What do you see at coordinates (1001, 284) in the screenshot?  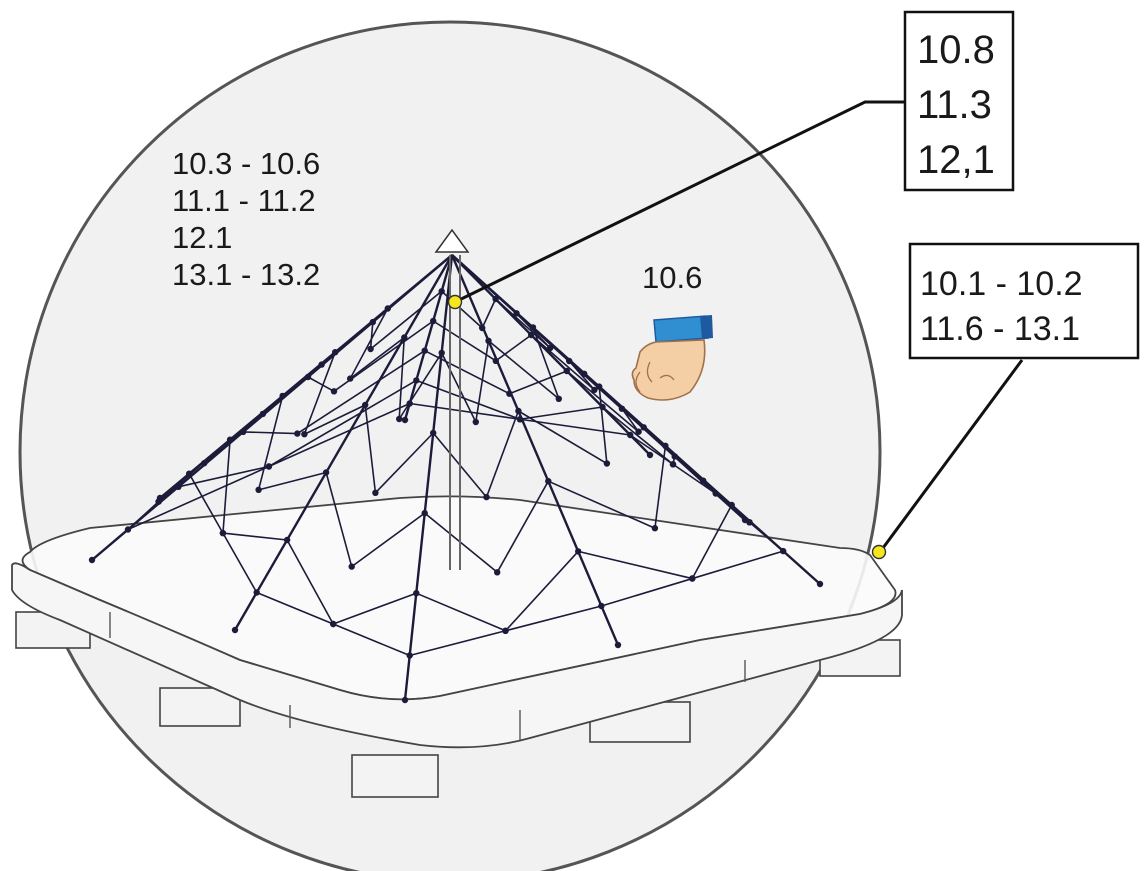 I see `right-box-label-1: 10.1 - 10.2` at bounding box center [1001, 284].